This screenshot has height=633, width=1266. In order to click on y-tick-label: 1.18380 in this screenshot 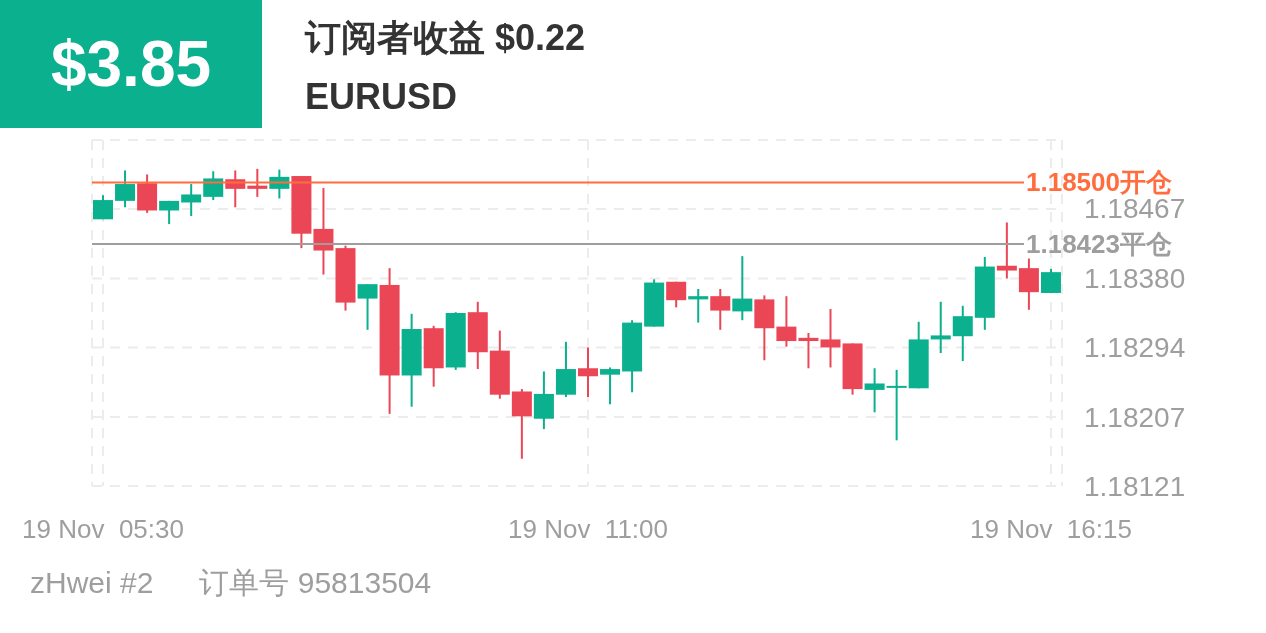, I will do `click(1135, 279)`.